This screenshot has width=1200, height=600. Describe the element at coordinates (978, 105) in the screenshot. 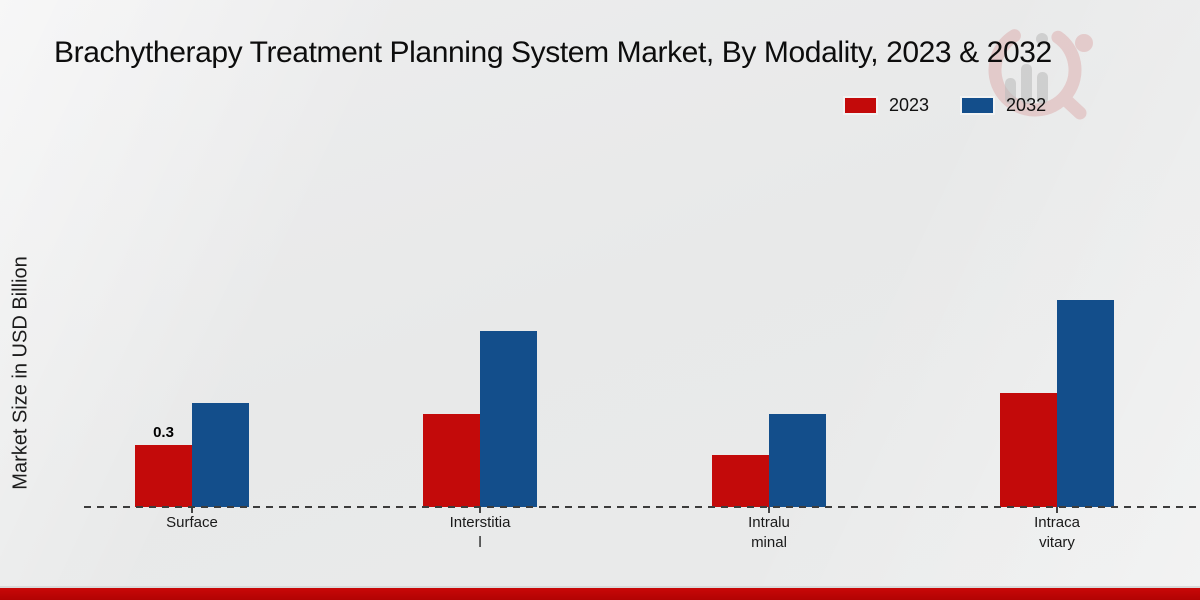

I see `legend-swatch-2032` at that location.